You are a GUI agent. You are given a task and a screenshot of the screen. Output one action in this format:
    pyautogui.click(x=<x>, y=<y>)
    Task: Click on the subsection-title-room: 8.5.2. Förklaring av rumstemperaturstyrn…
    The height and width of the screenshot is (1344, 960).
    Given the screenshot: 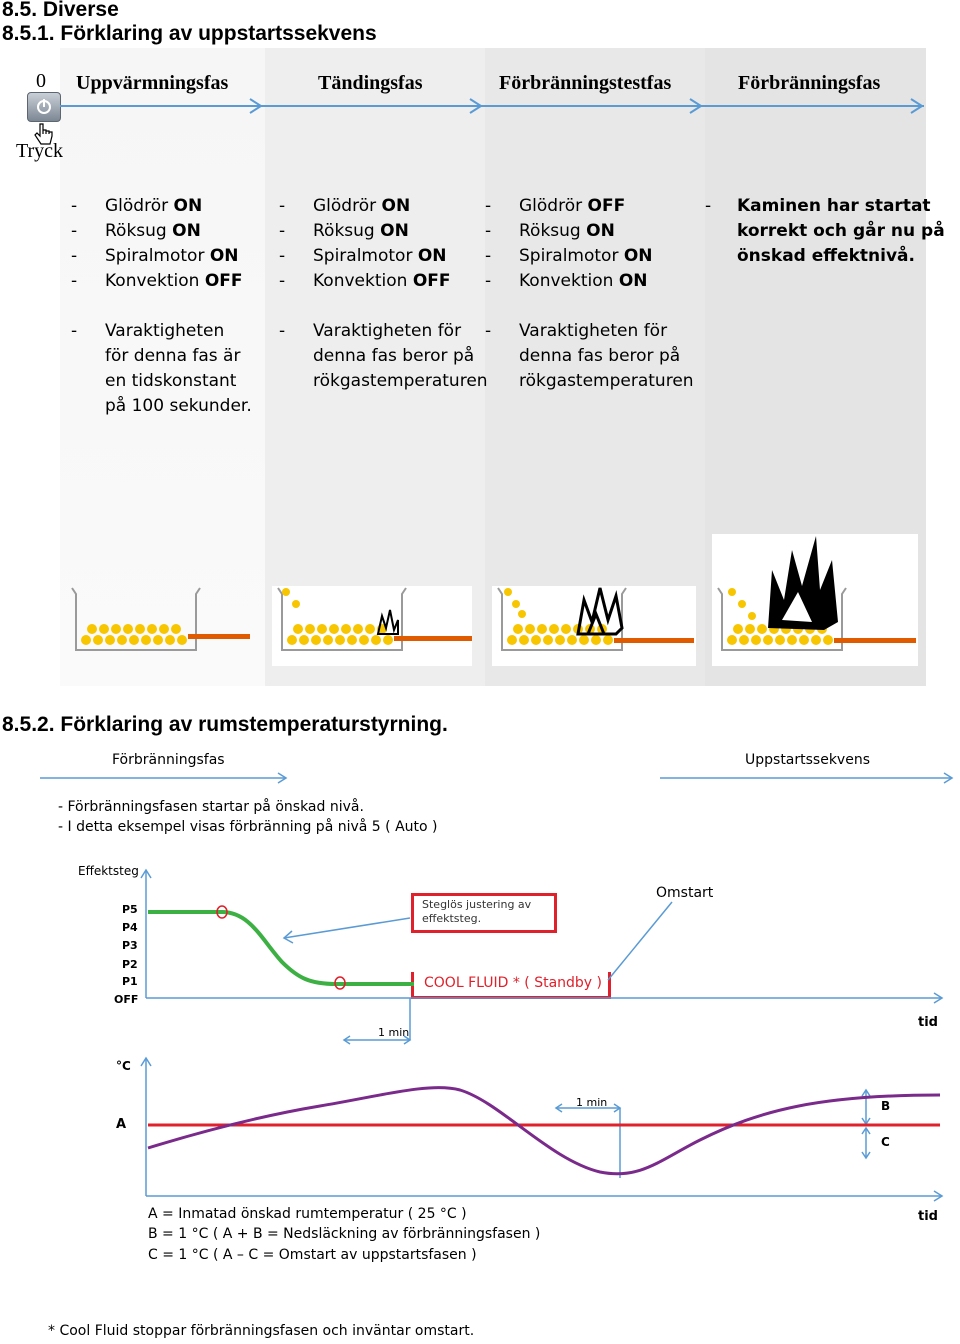 What is the action you would take?
    pyautogui.click(x=225, y=724)
    